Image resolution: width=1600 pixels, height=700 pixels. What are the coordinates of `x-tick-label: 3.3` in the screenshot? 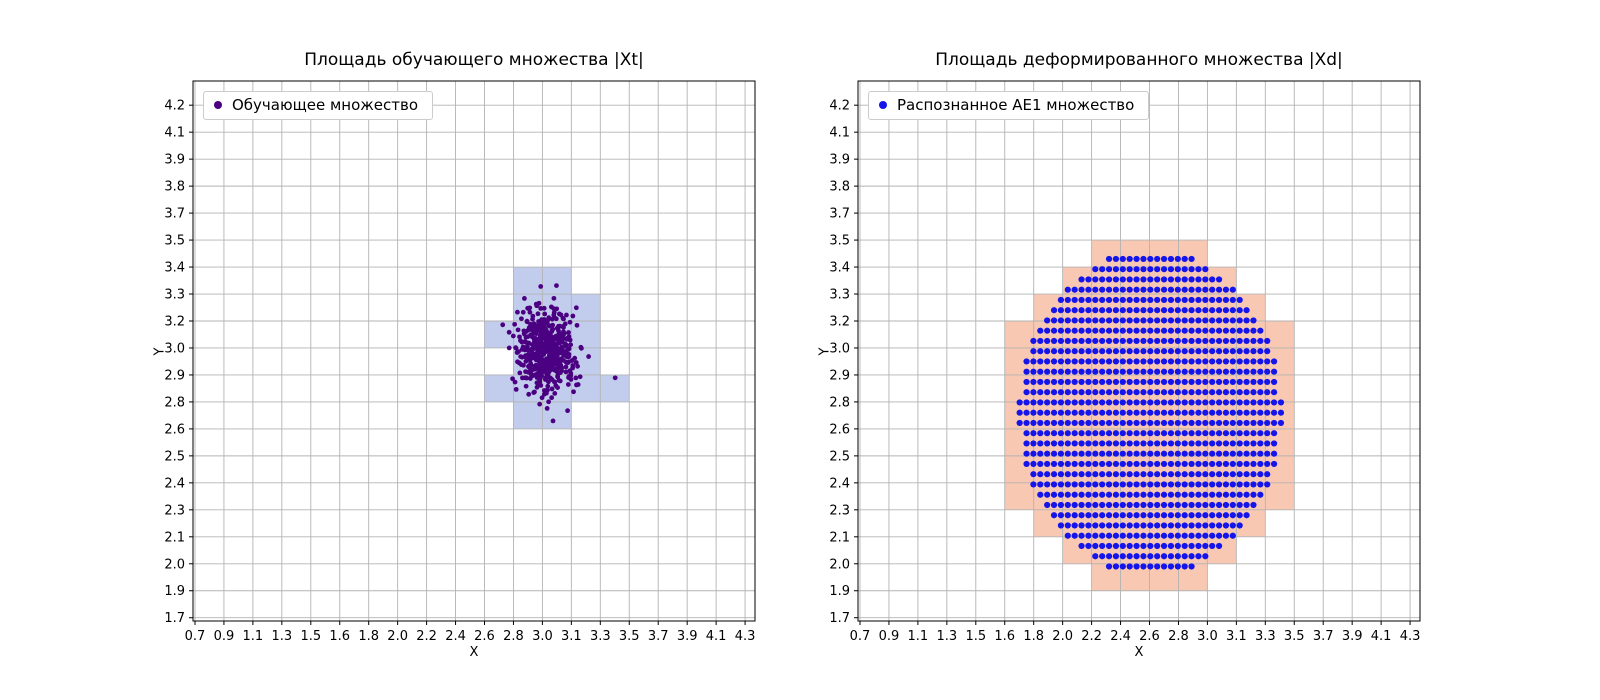 It's located at (1265, 636).